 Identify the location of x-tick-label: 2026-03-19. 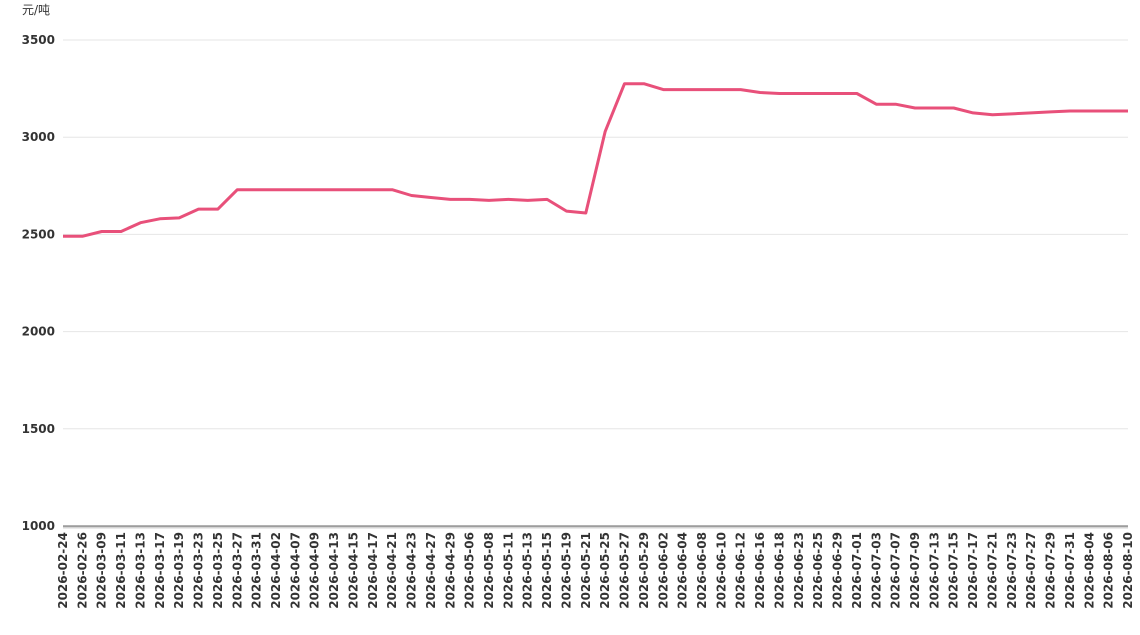
(179, 570).